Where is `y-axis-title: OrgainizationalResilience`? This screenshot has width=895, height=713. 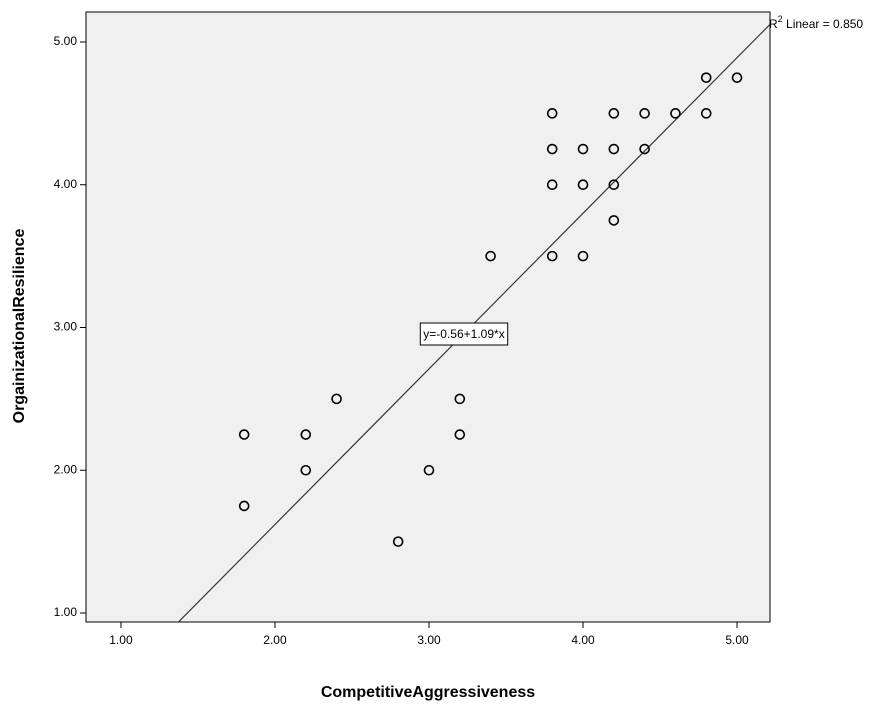 y-axis-title: OrgainizationalResilience is located at coordinates (19, 326).